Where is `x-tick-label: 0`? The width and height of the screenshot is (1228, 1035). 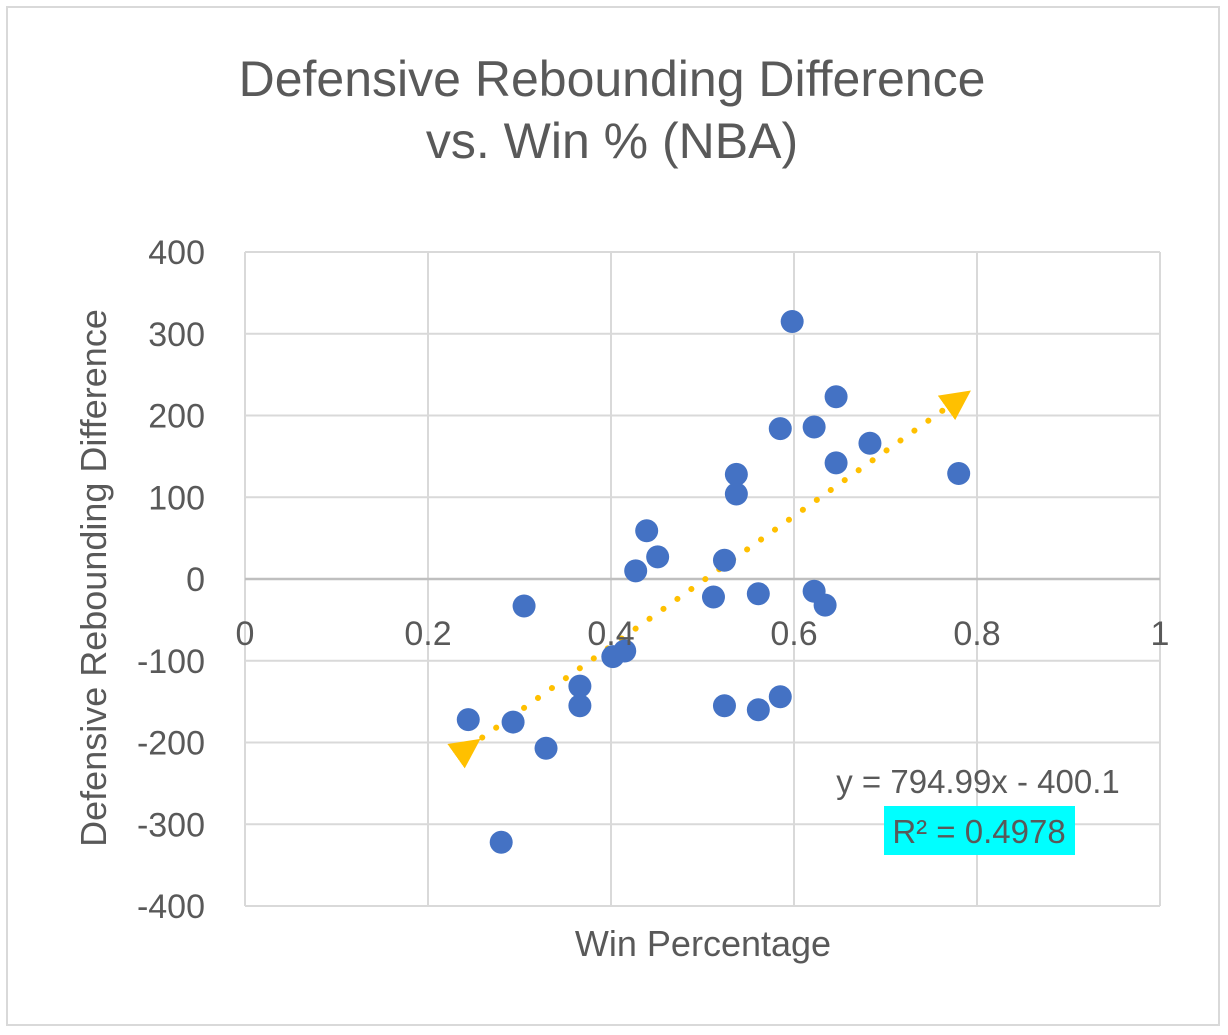
x-tick-label: 0 is located at coordinates (245, 634).